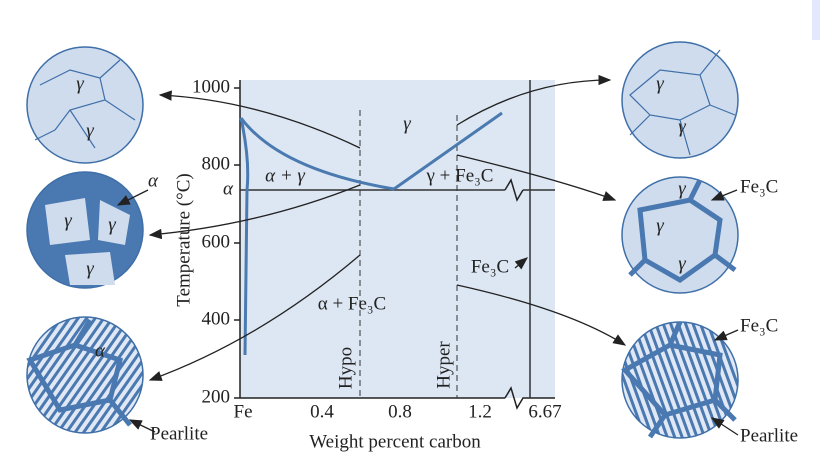 The height and width of the screenshot is (470, 820). What do you see at coordinates (216, 396) in the screenshot?
I see `y-tick-label: 200` at bounding box center [216, 396].